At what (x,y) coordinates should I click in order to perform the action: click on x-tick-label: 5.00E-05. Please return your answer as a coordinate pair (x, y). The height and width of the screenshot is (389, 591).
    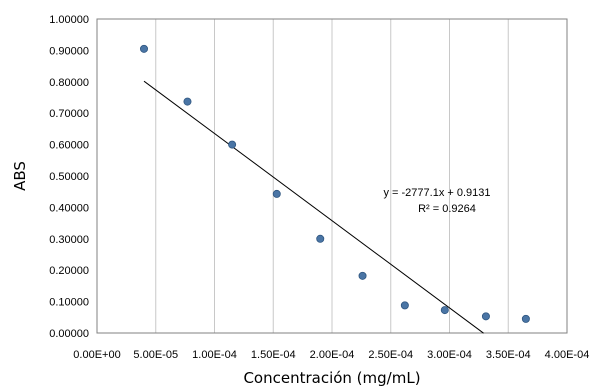
    Looking at the image, I should click on (155, 355).